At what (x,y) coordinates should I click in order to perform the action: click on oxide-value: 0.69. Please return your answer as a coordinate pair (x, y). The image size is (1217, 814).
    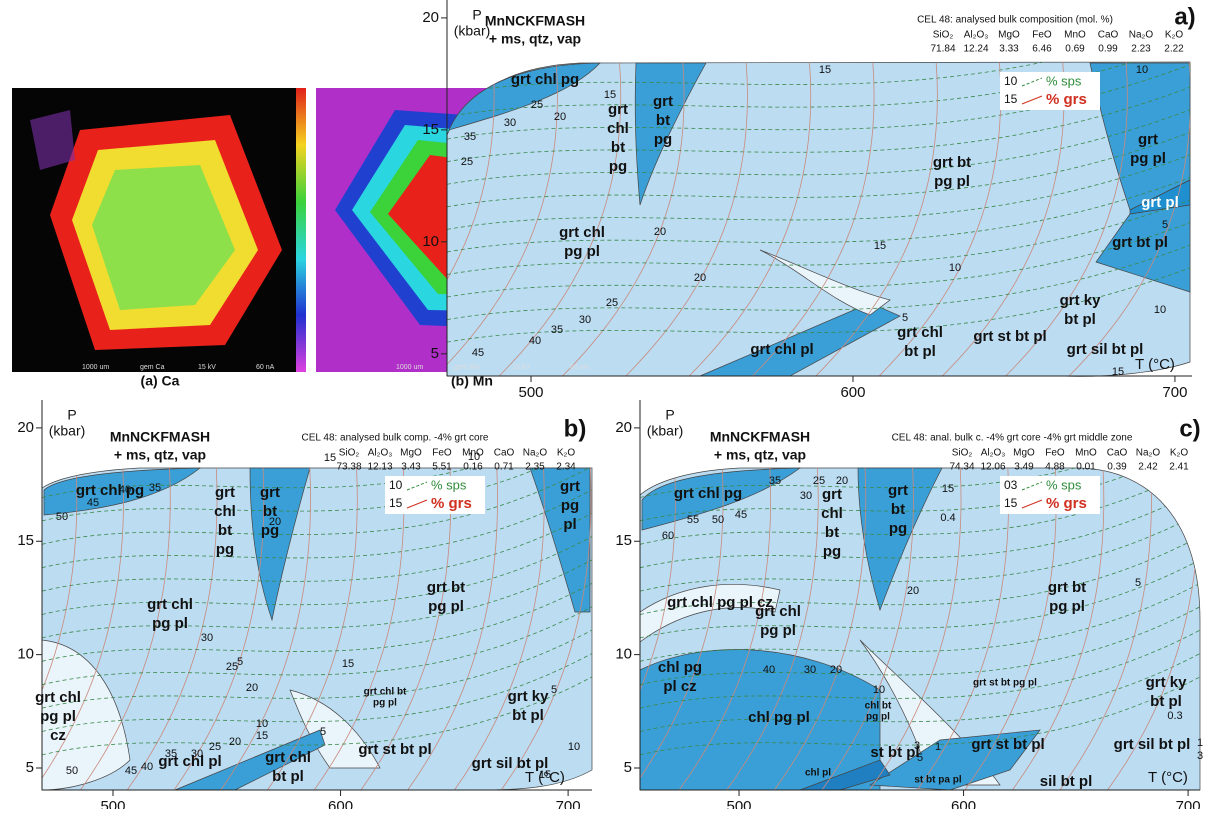
    Looking at the image, I should click on (1075, 49).